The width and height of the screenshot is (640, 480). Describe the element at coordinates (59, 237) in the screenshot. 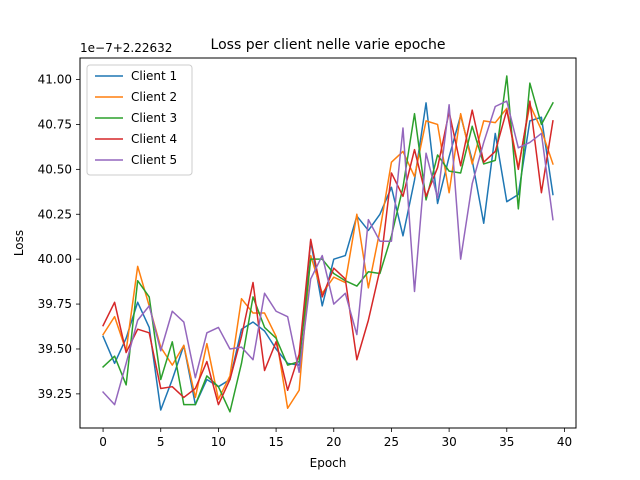

I see `y-axis-ticks: 39.25 39.50 39.75 40.00 40.25 40.50 40.75 41.00` at that location.